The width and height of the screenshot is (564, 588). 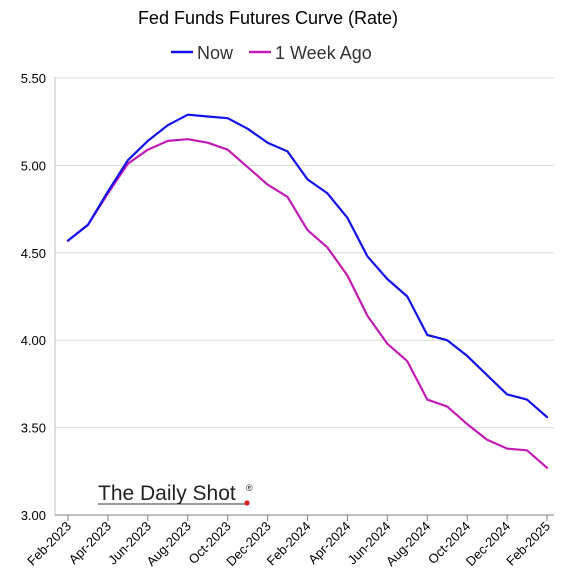 I want to click on x-tick-label: Aug-2024, so click(x=408, y=544).